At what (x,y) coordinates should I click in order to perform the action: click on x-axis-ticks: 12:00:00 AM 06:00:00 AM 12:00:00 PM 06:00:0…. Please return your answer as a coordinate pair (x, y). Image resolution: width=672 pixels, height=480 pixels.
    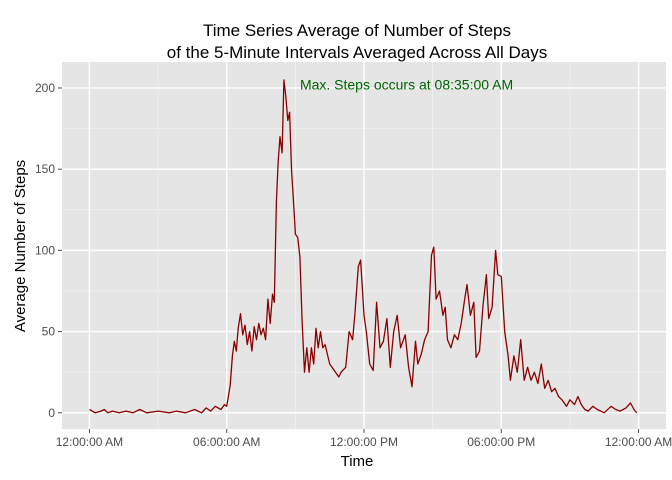
    Looking at the image, I should click on (364, 439).